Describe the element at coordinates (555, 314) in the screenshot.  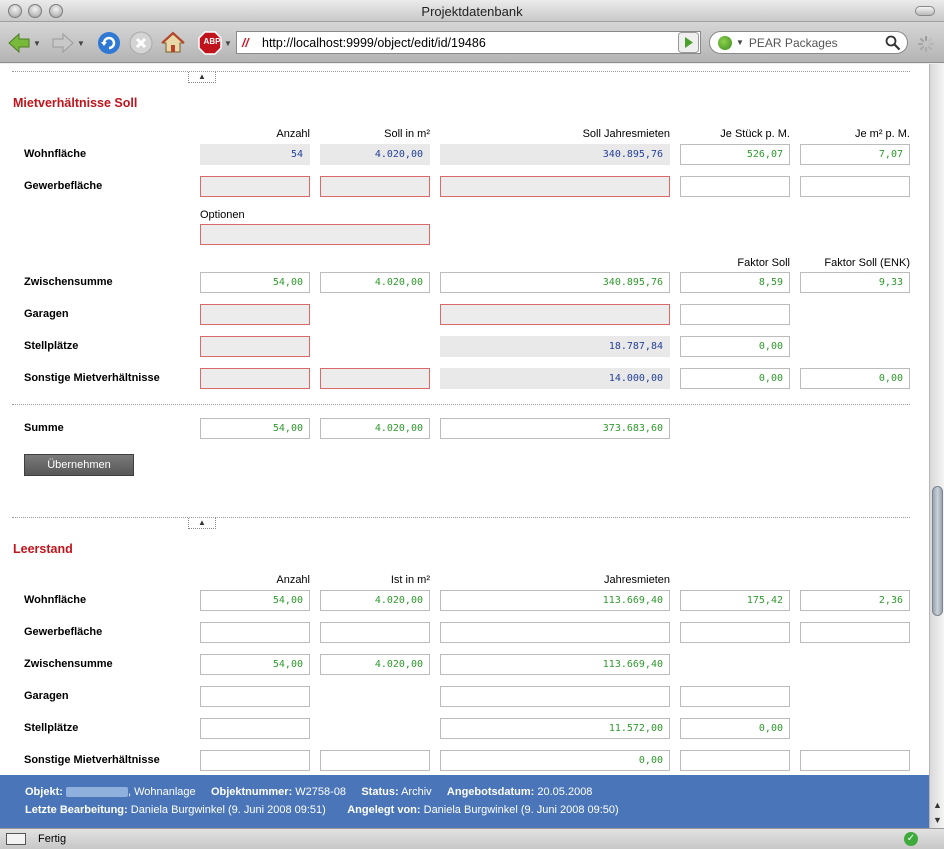
I see `field-garagen-jahresmieten` at that location.